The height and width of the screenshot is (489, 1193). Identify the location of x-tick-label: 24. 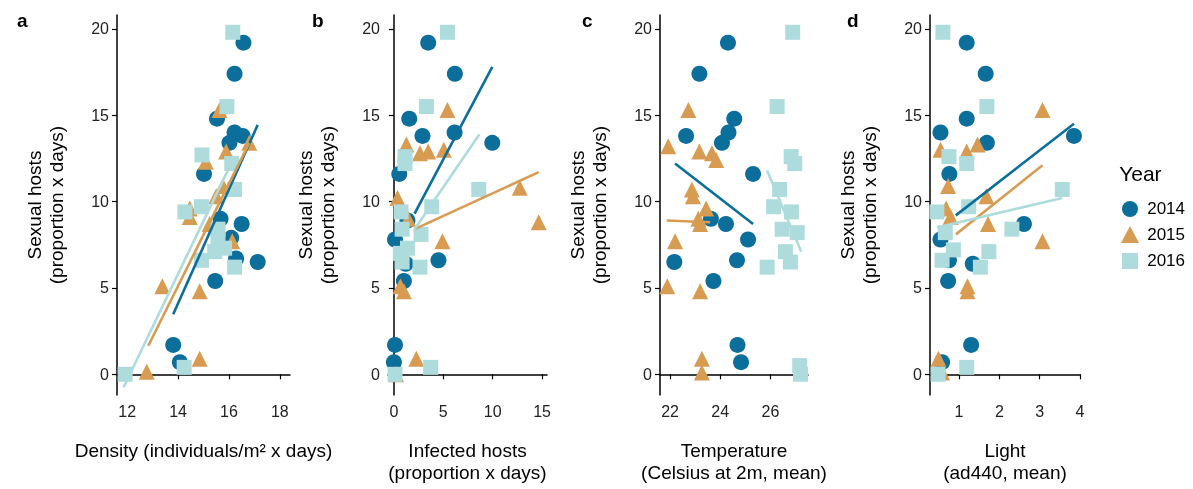
(720, 411).